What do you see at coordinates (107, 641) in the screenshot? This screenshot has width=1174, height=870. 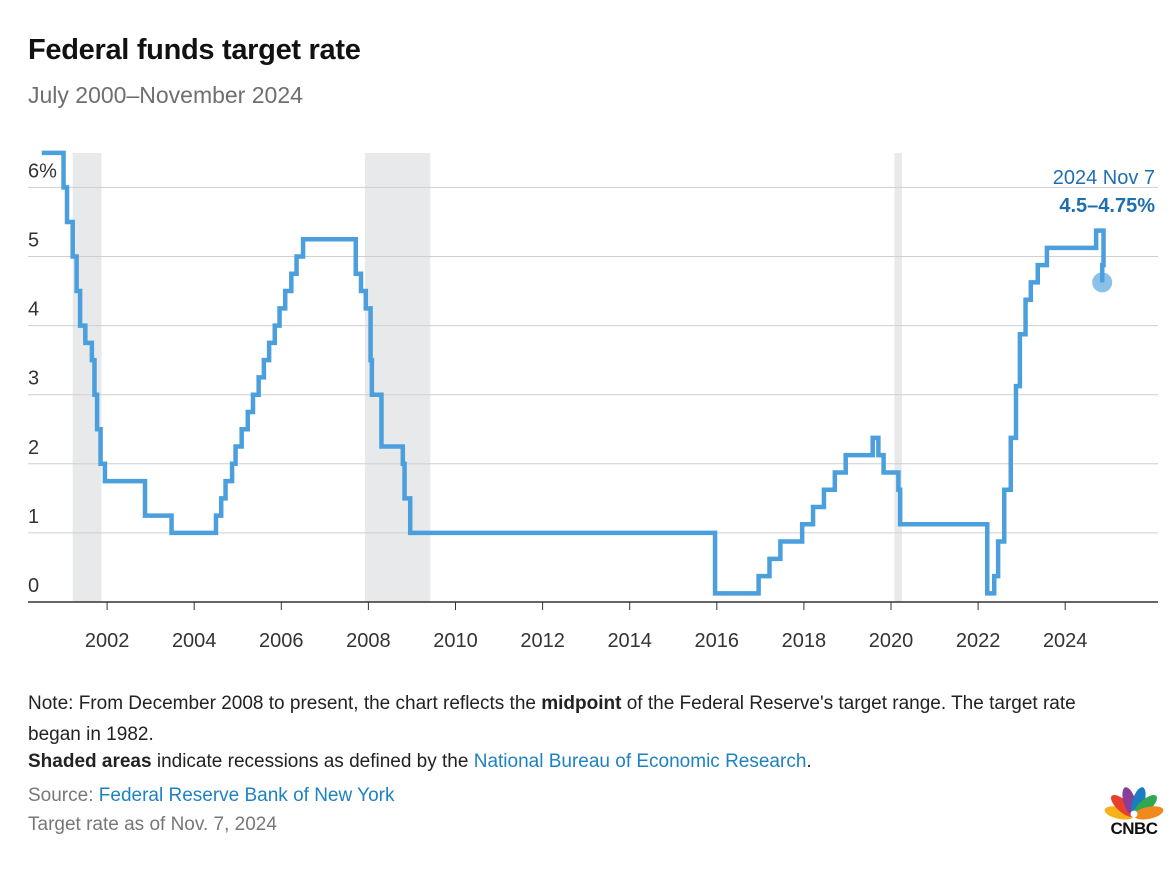 I see `x-tick-label: 2002` at bounding box center [107, 641].